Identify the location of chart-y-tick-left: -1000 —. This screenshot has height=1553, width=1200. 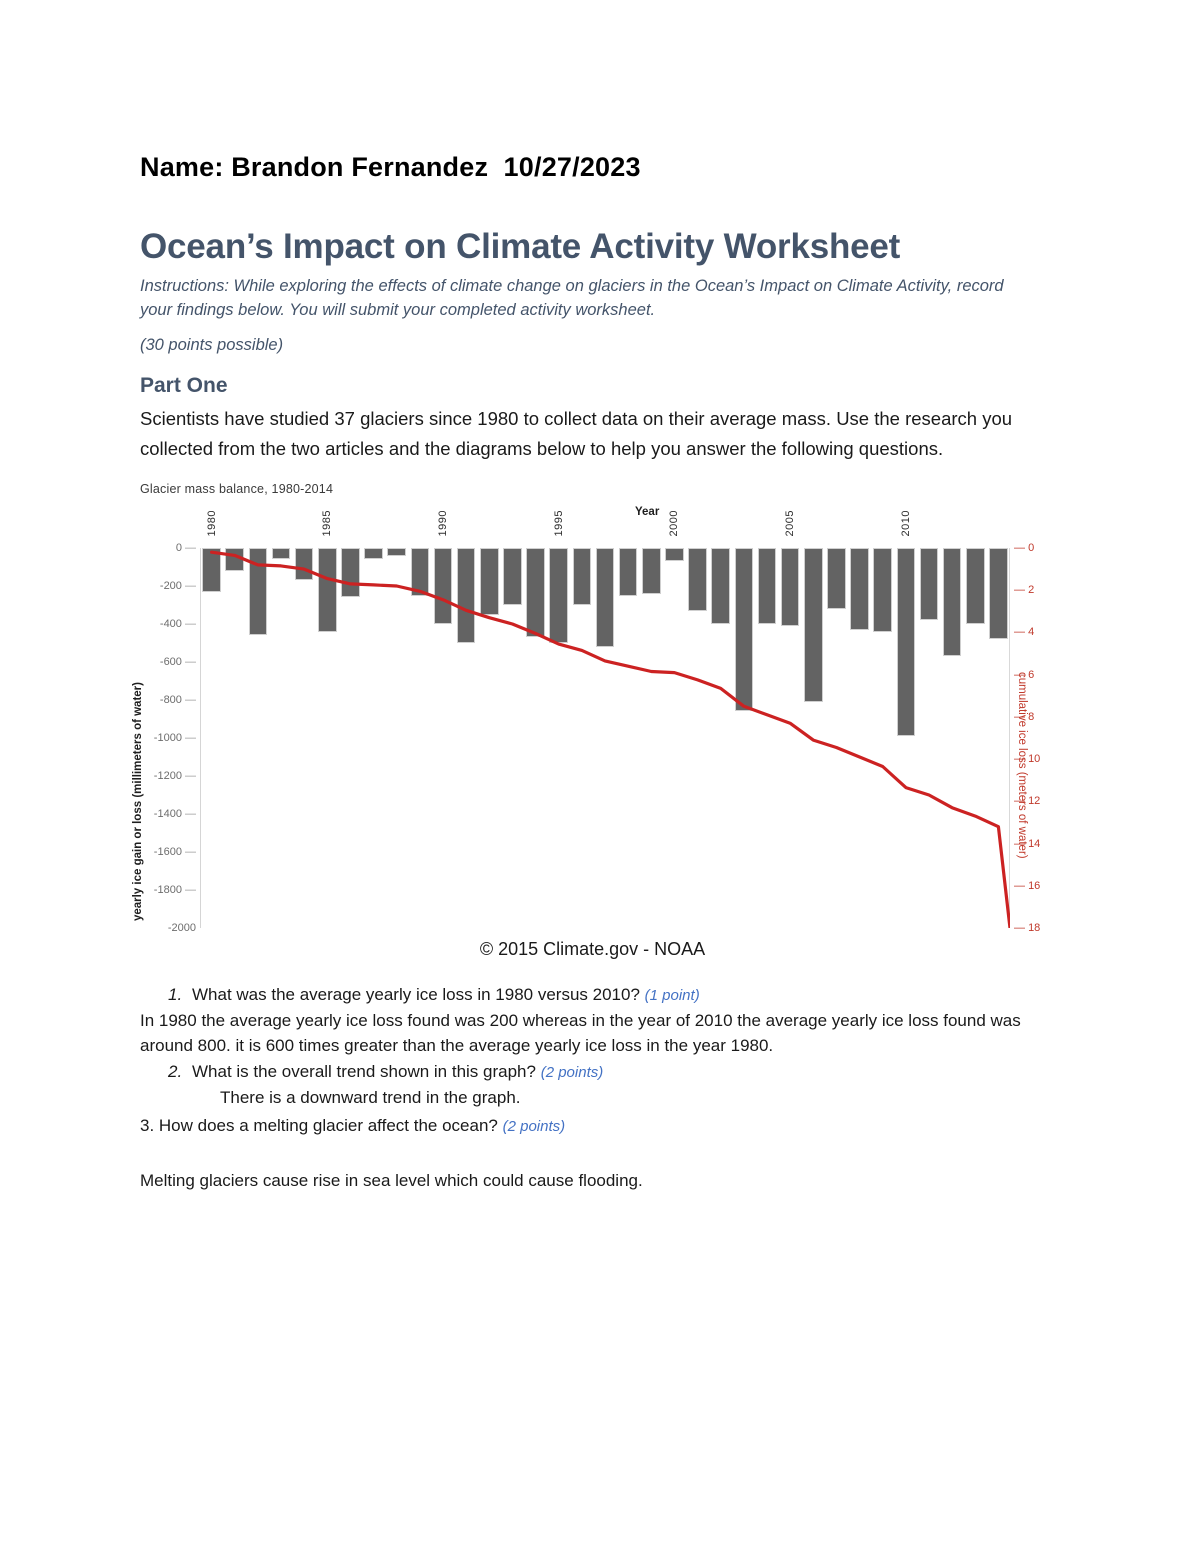
(174, 738).